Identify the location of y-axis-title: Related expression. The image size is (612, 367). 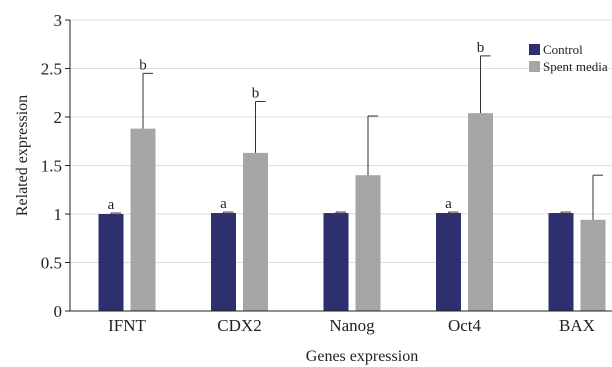
(22, 155).